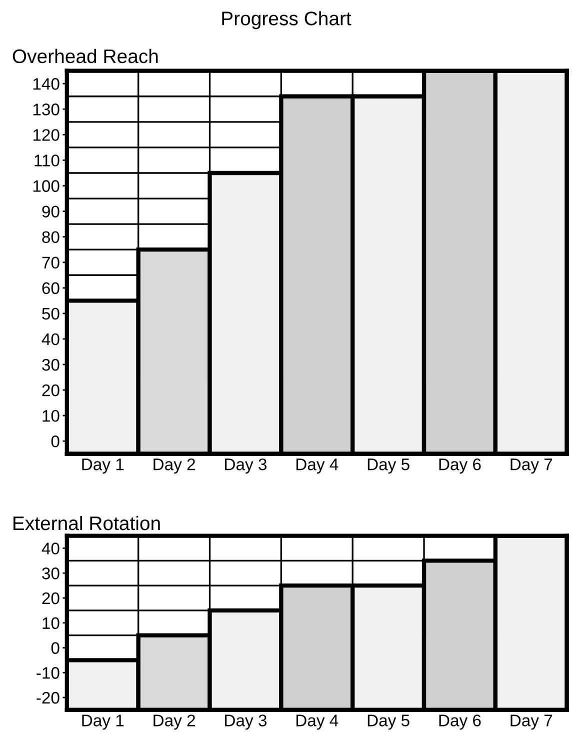 Image resolution: width=572 pixels, height=738 pixels. Describe the element at coordinates (46, 110) in the screenshot. I see `y-tick-label: 130` at that location.